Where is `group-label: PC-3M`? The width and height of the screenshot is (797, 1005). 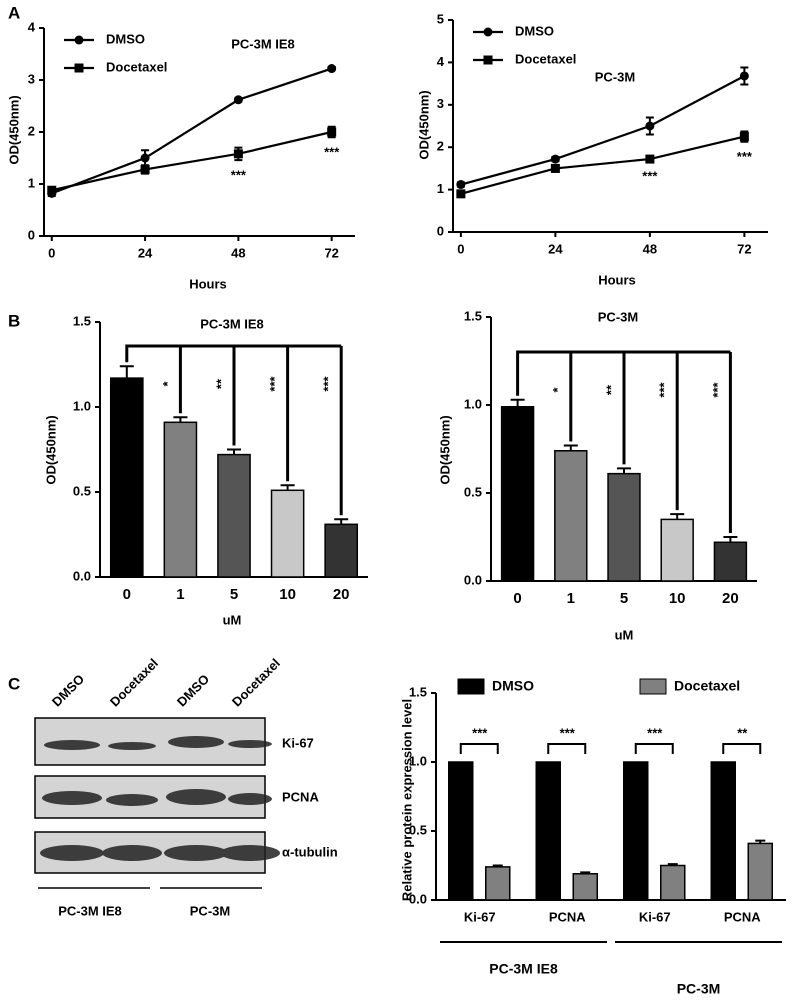 group-label: PC-3M is located at coordinates (699, 989).